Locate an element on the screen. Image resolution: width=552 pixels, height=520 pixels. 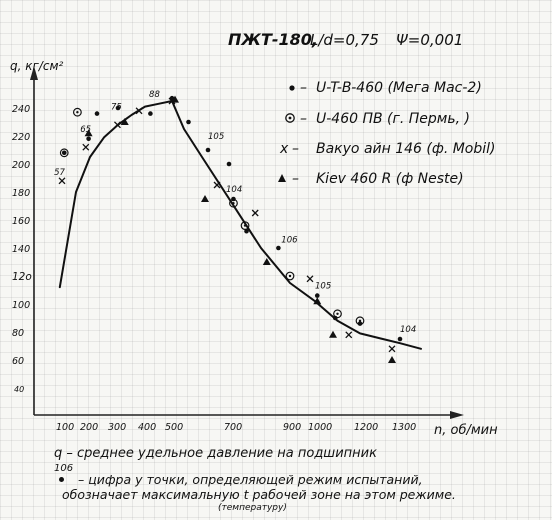
legend-entry-1: – U-T-B-460 (Мега Мас-2) is located at coordinates (385, 88).